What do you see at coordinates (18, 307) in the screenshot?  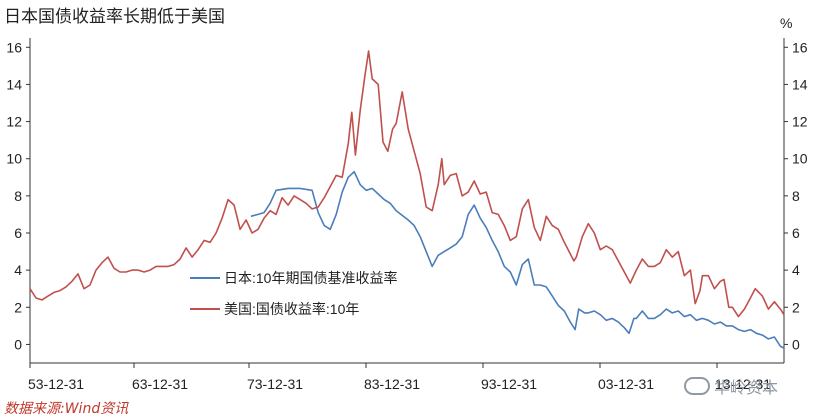 I see `y-tick-label-left: 2` at bounding box center [18, 307].